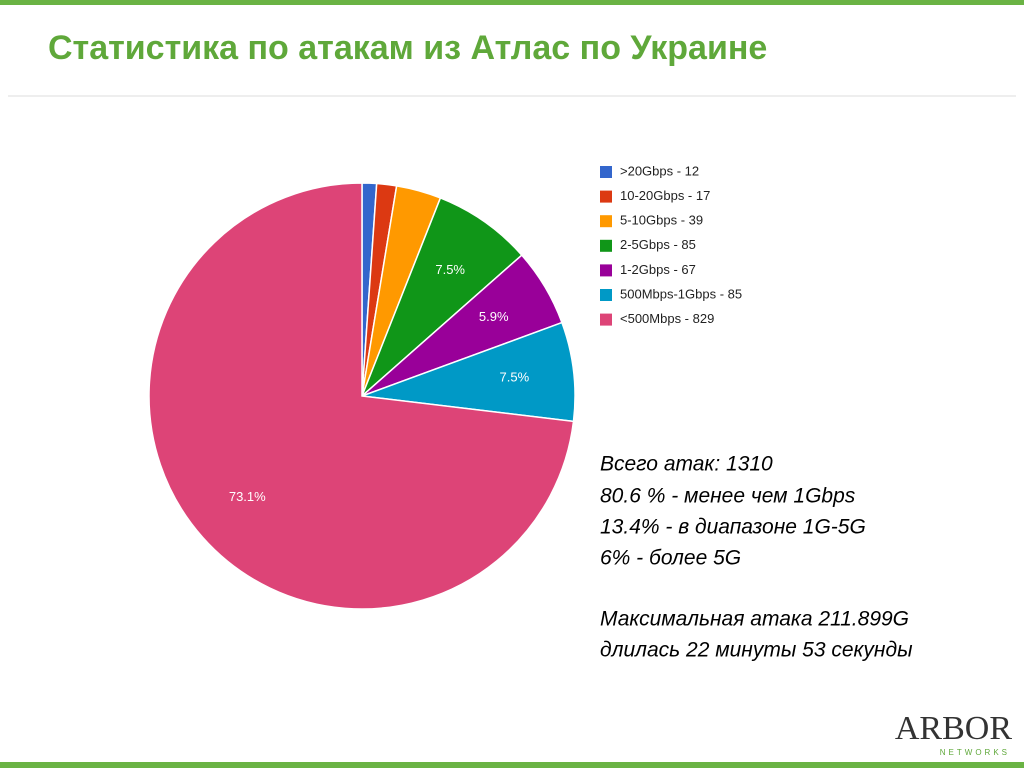  I want to click on legend-label: 500Mbps-1Gbps - 85, so click(681, 293).